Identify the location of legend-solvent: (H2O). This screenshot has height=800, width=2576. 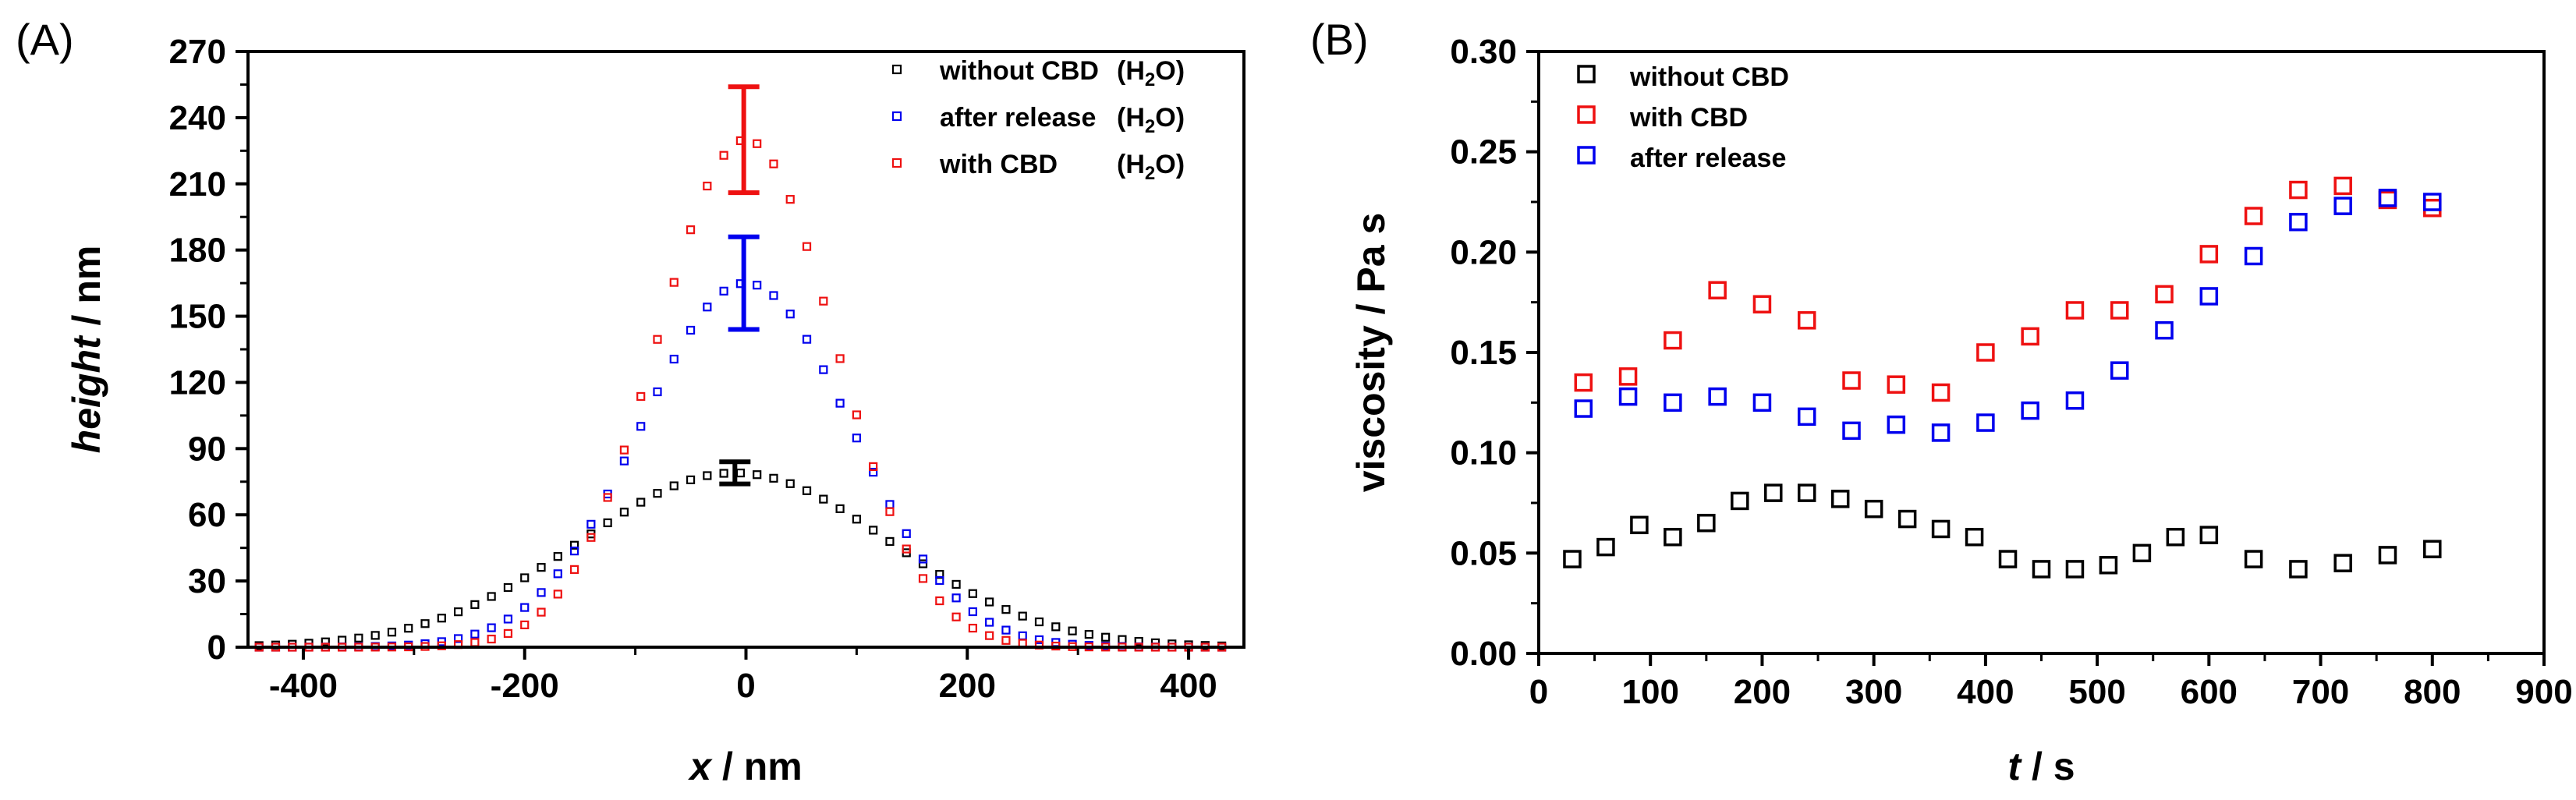
(1151, 73).